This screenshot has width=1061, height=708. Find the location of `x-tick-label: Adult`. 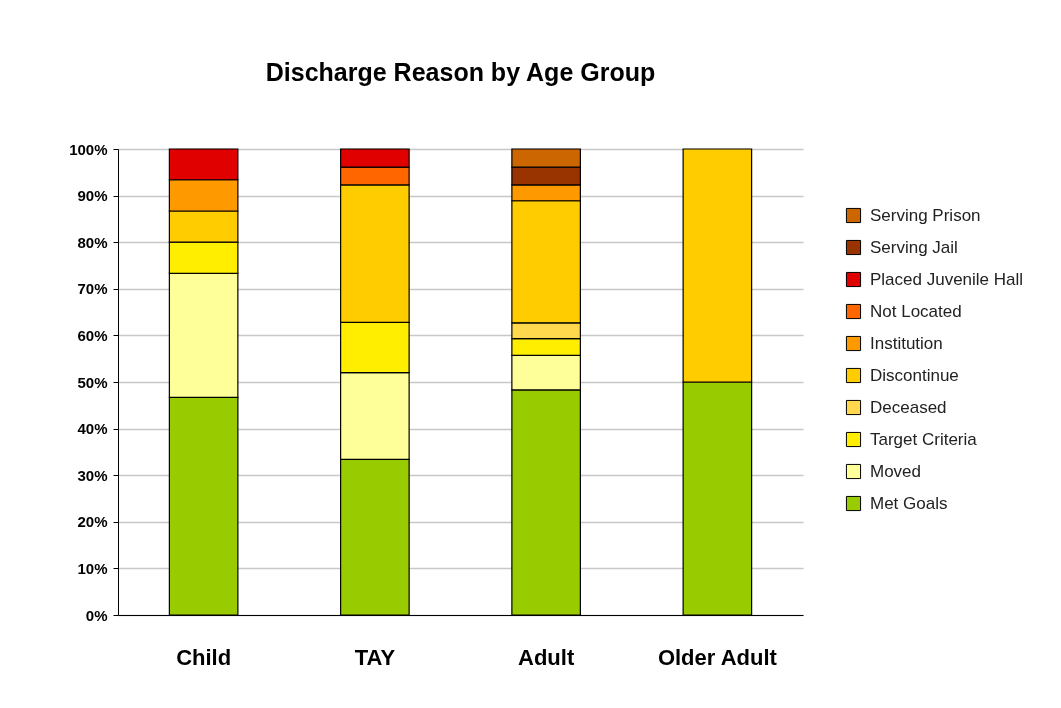

x-tick-label: Adult is located at coordinates (546, 657).